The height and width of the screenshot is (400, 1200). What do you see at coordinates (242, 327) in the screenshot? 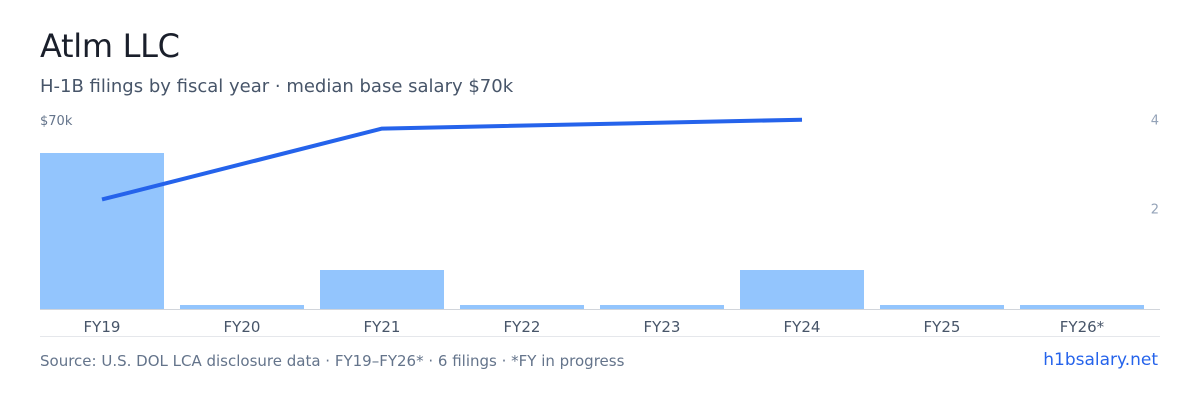
I see `x-tick-label: FY20` at bounding box center [242, 327].